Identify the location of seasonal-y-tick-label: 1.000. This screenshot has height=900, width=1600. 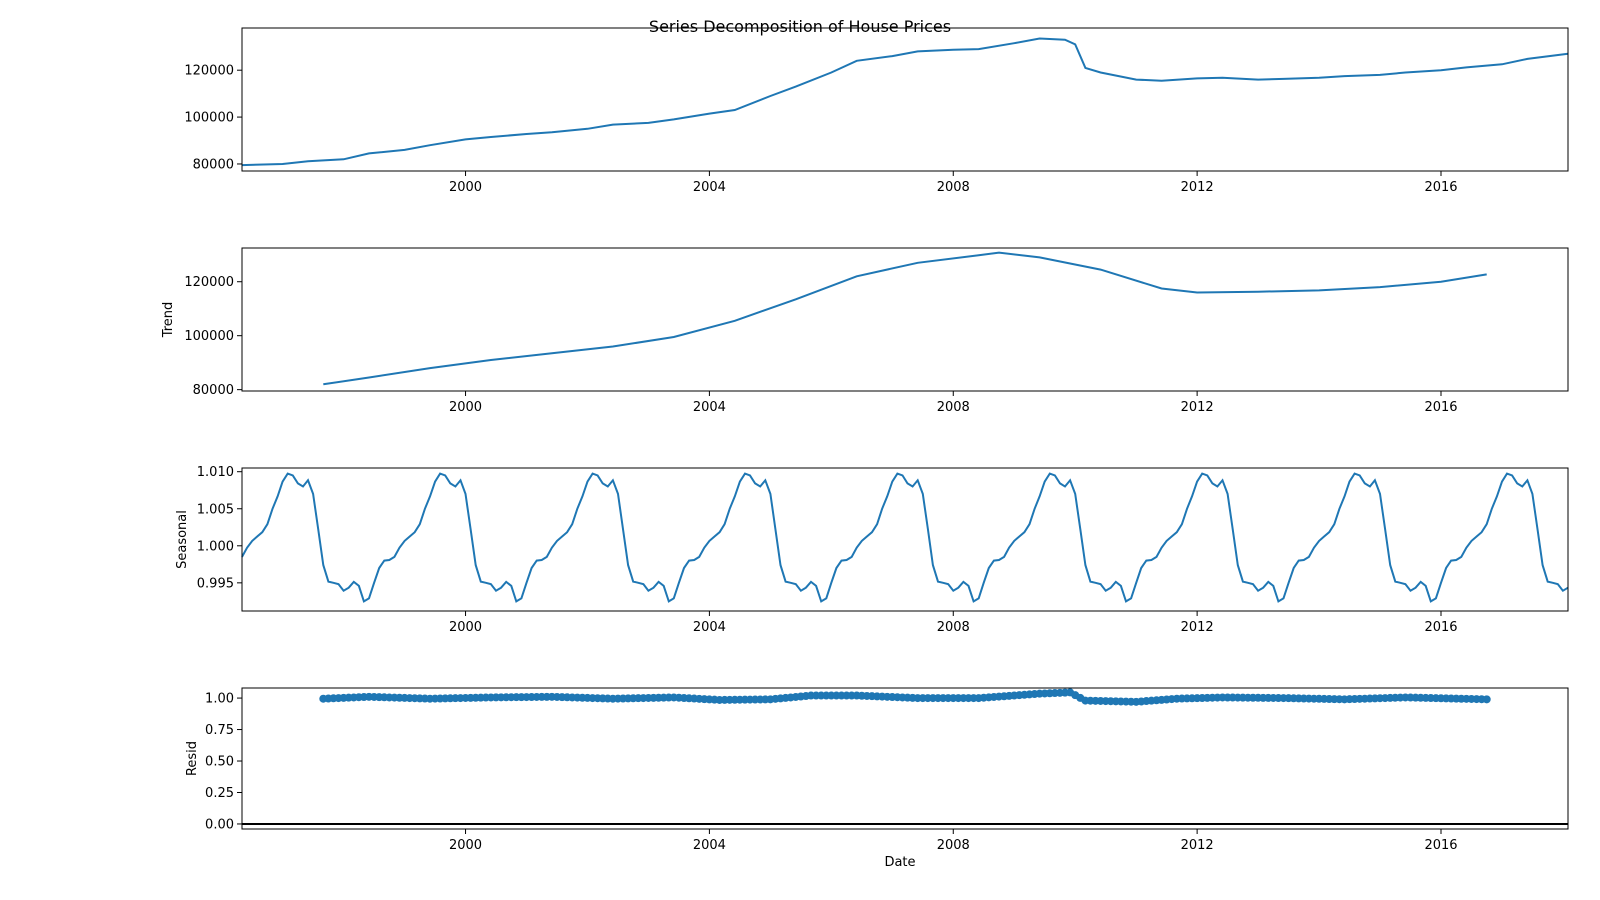
(215, 546).